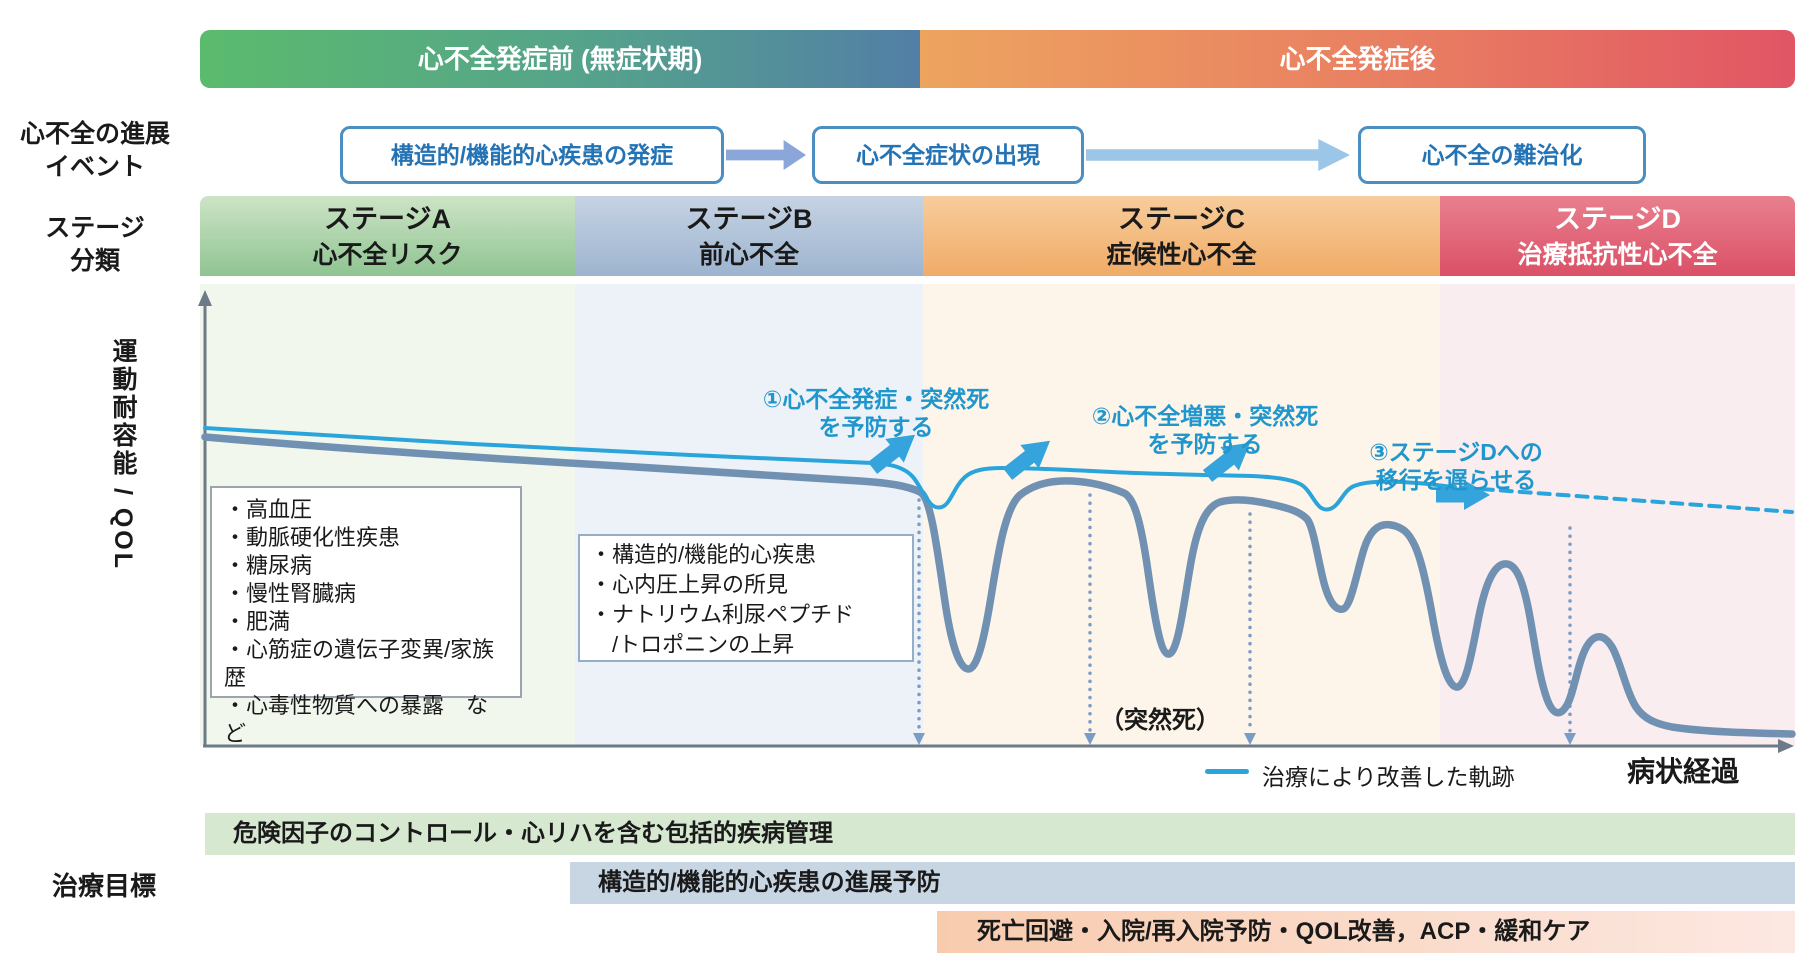  What do you see at coordinates (1456, 466) in the screenshot?
I see `annotation-delay-stage-d: ③ステージDへの 移行を遅らせる` at bounding box center [1456, 466].